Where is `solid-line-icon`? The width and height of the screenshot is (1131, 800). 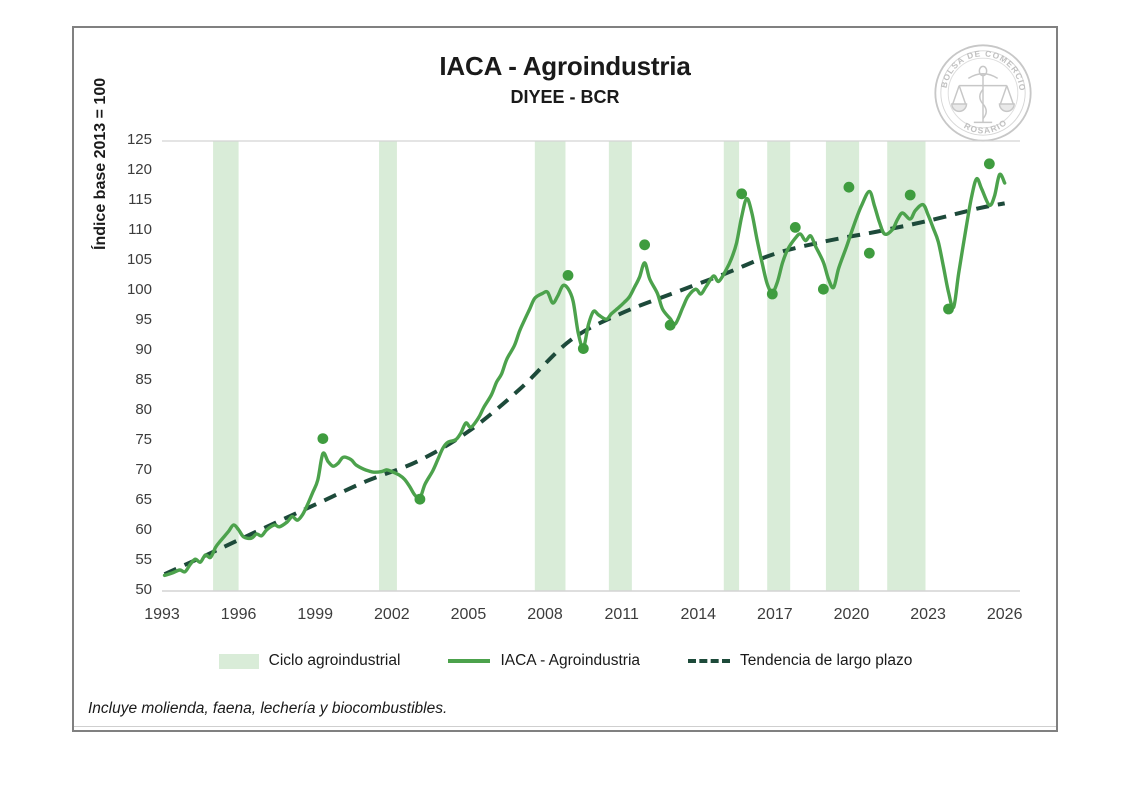
solid-line-icon is located at coordinates (469, 661).